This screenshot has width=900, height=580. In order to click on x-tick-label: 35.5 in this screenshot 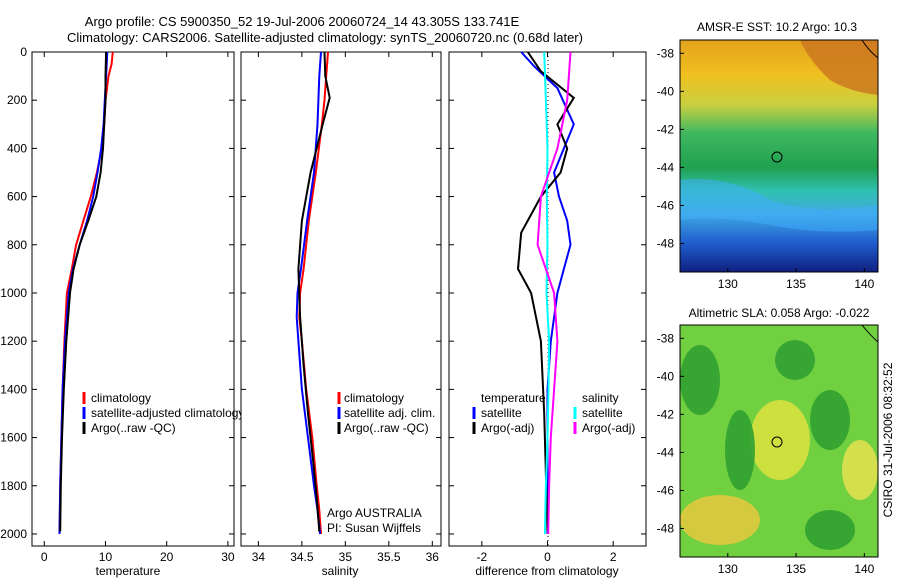, I will do `click(389, 557)`.